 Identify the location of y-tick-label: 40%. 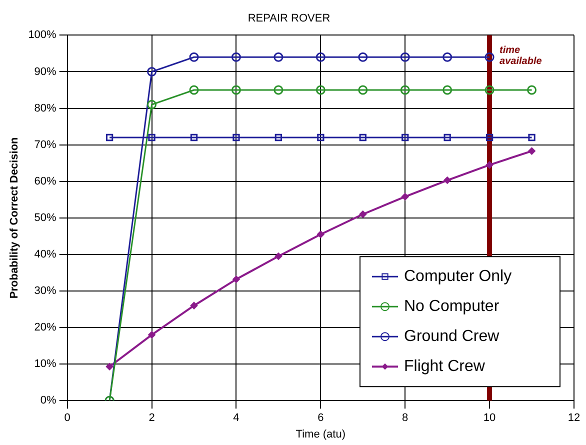
(45, 254).